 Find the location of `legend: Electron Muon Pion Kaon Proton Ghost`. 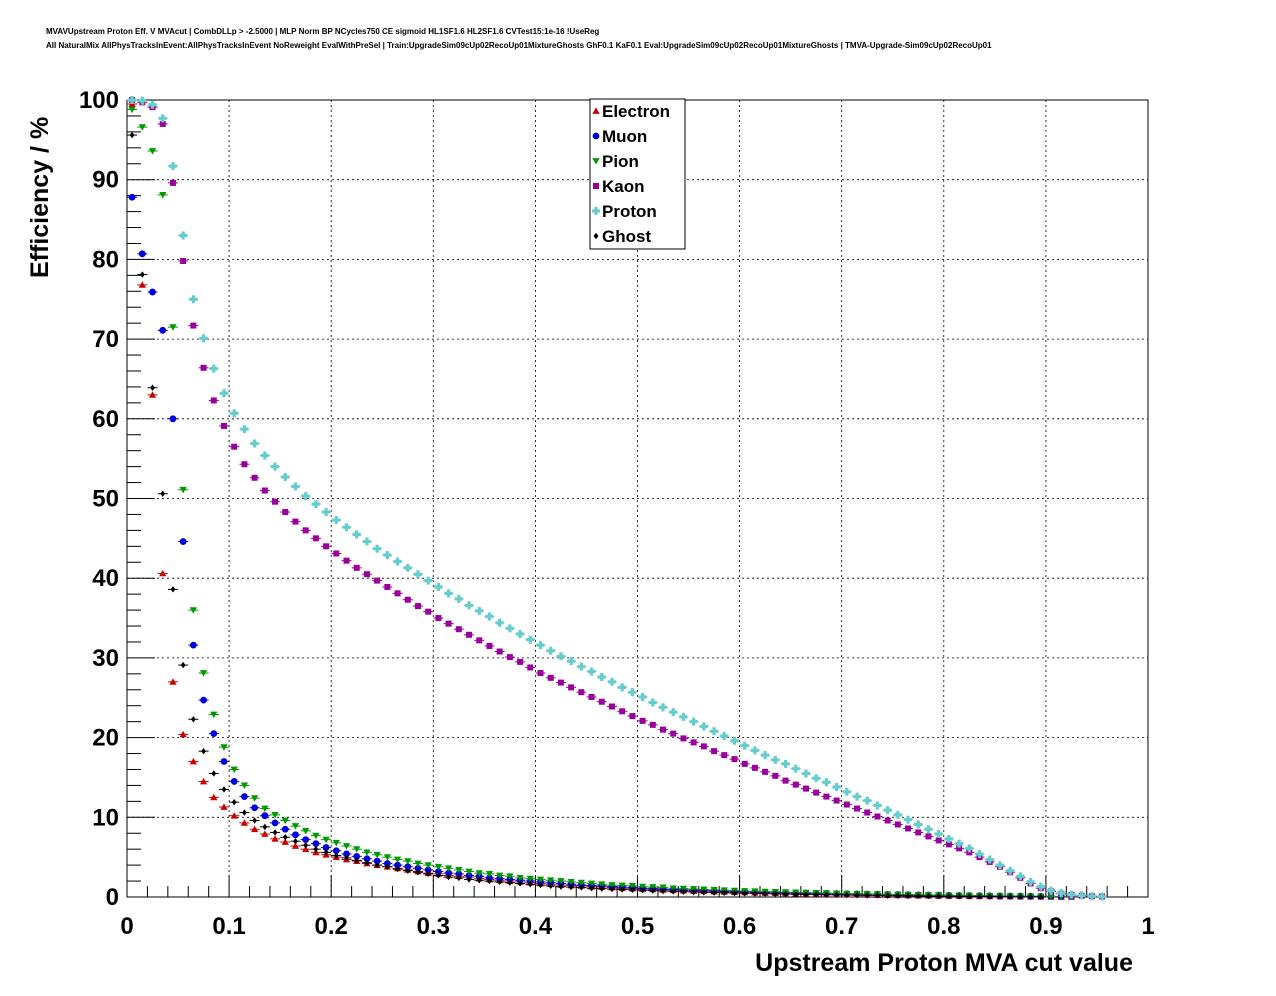

legend: Electron Muon Pion Kaon Proton Ghost is located at coordinates (637, 174).